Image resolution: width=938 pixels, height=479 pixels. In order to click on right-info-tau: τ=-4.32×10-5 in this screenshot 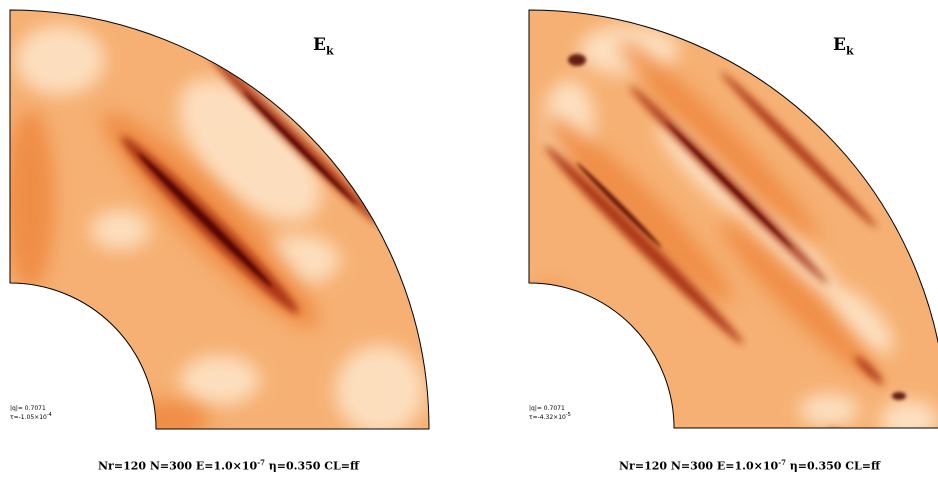, I will do `click(550, 416)`.